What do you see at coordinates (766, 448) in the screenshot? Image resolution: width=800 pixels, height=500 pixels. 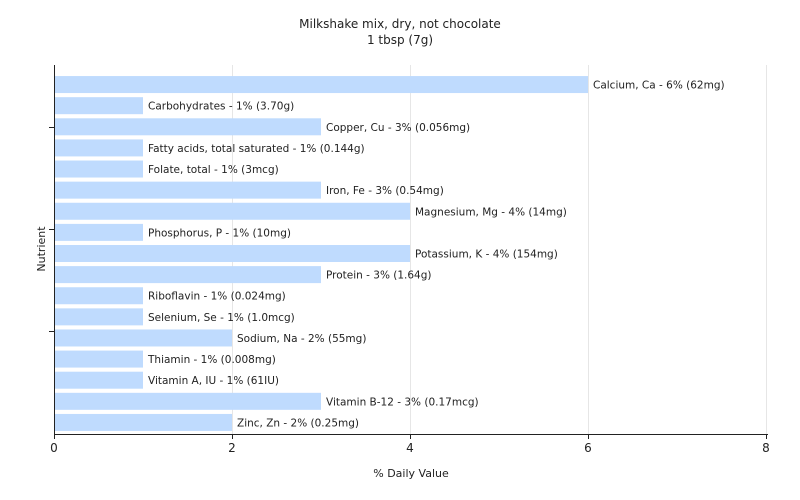 I see `x-tick-label: 8` at bounding box center [766, 448].